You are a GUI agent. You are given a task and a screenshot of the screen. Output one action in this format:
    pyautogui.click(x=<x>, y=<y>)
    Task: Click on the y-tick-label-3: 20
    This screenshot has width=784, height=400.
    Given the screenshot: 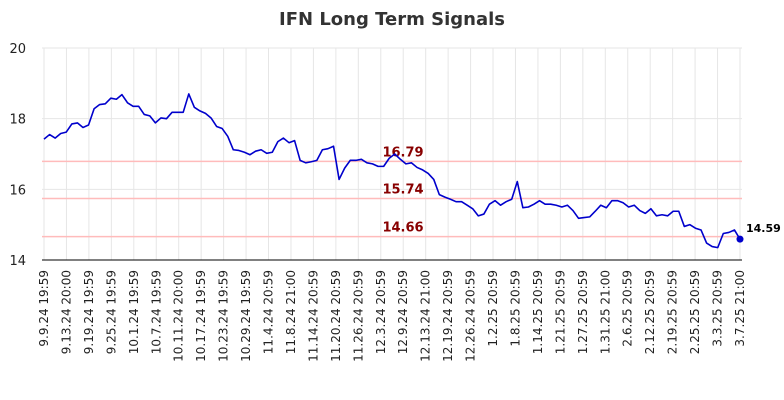 What is the action you would take?
    pyautogui.click(x=17, y=49)
    